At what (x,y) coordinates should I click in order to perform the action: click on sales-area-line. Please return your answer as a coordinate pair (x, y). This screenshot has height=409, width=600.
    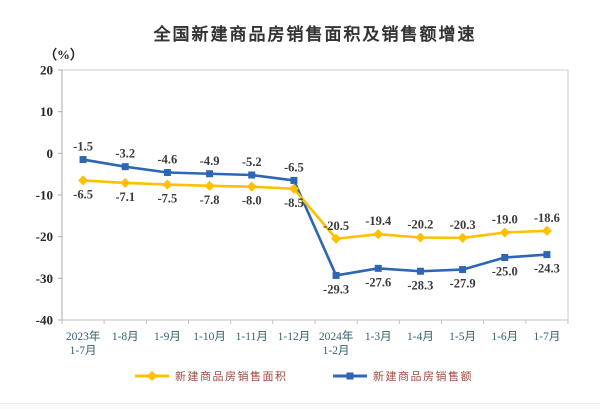
    Looking at the image, I should click on (315, 210).